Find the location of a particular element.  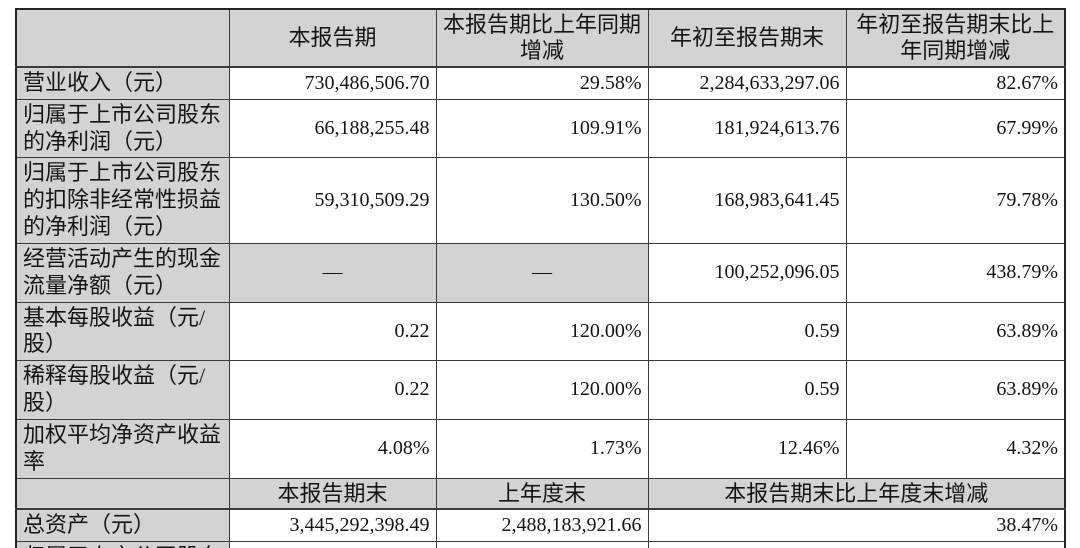

cell-value: 29.58% is located at coordinates (542, 83).